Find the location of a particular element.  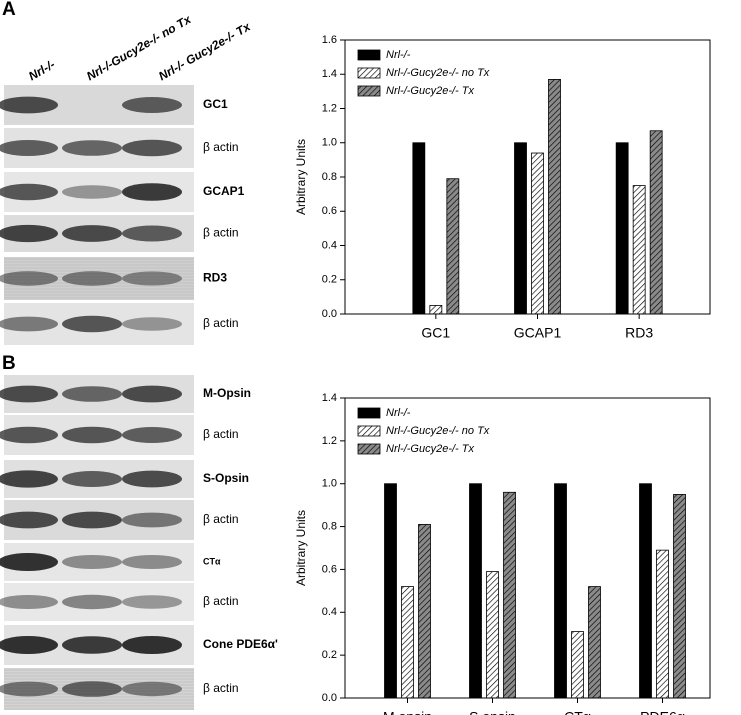

x-tick-label: M opsin is located at coordinates (407, 712).